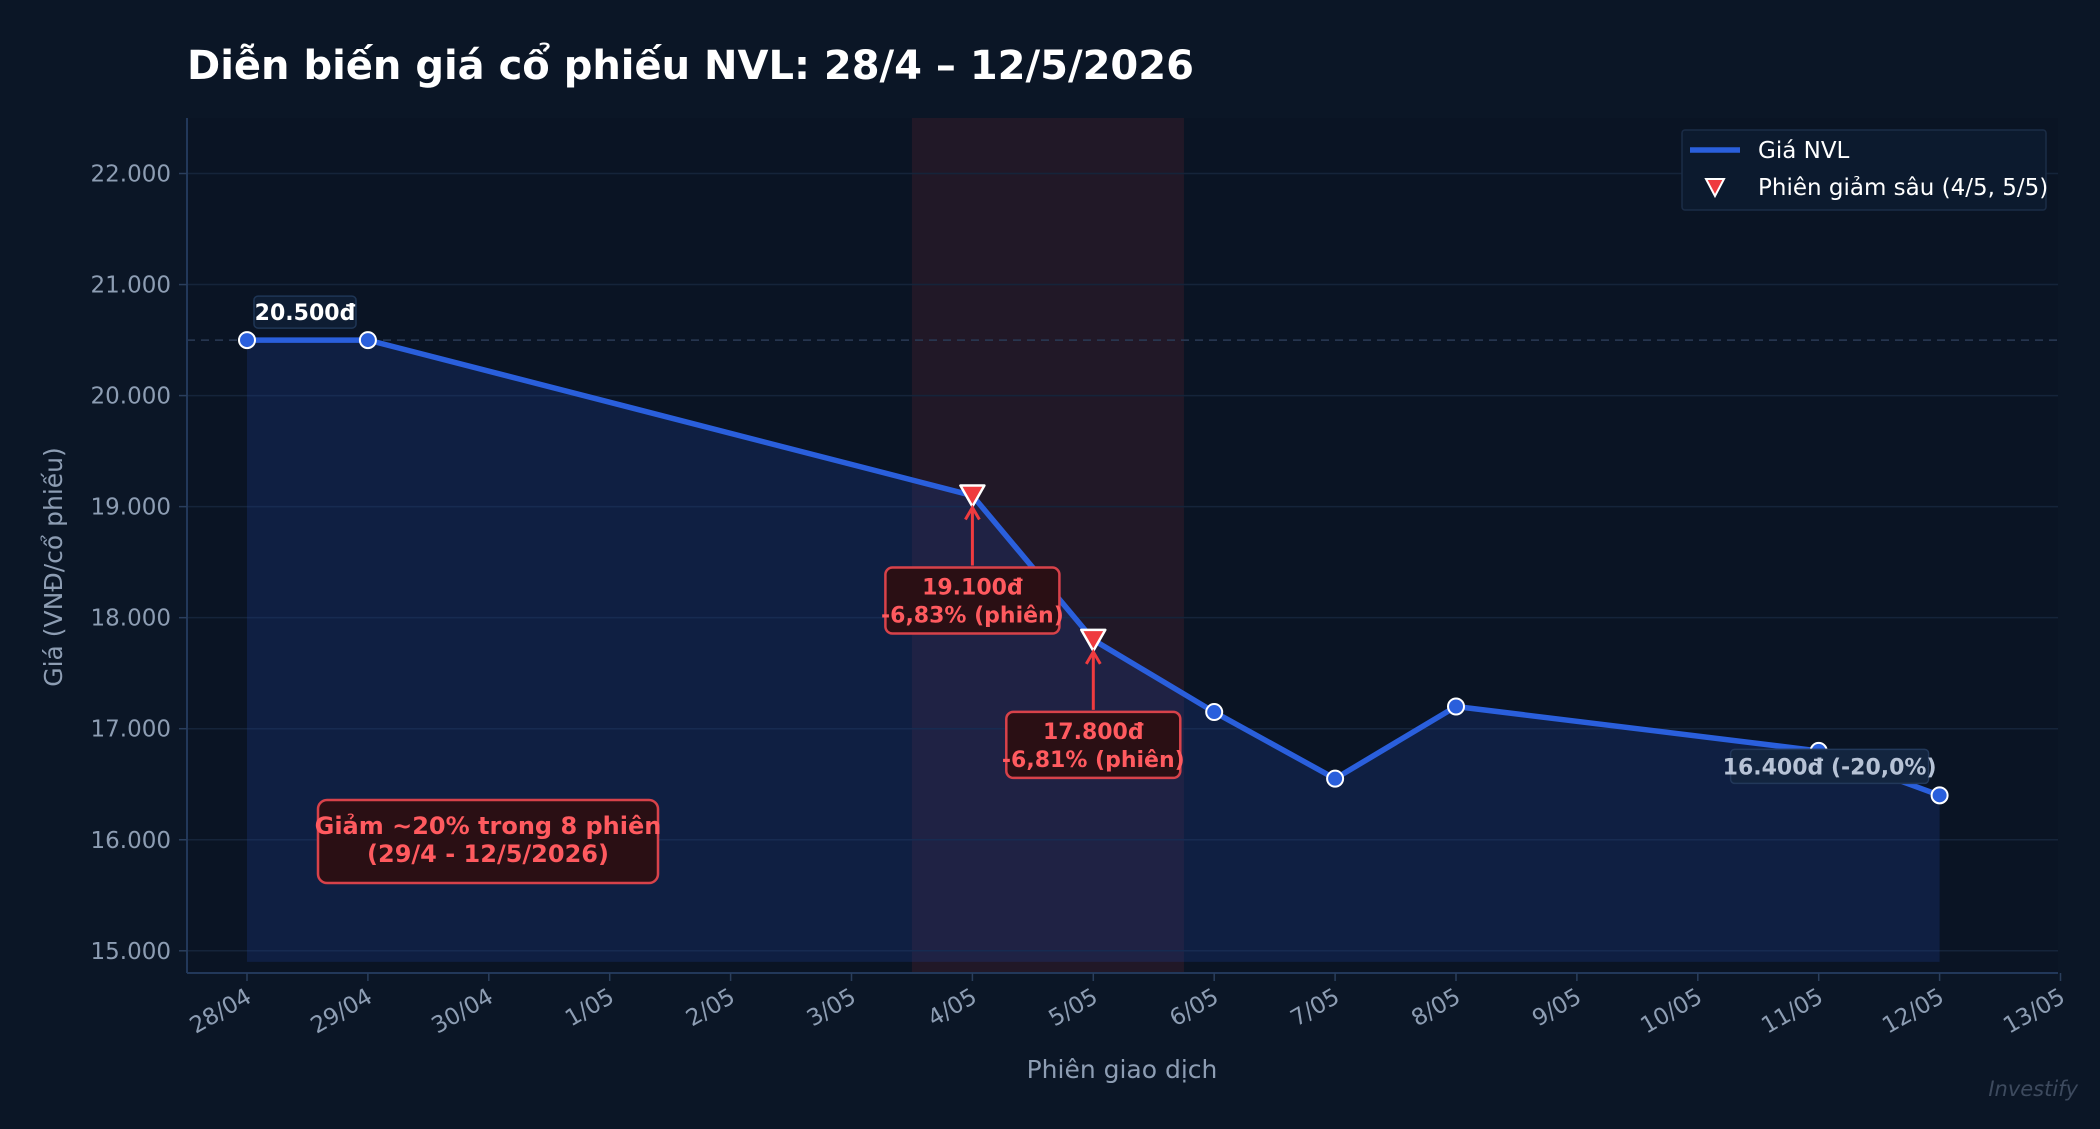 Image resolution: width=2100 pixels, height=1129 pixels. What do you see at coordinates (1804, 151) in the screenshot?
I see `legend-label-price: Giá NVL` at bounding box center [1804, 151].